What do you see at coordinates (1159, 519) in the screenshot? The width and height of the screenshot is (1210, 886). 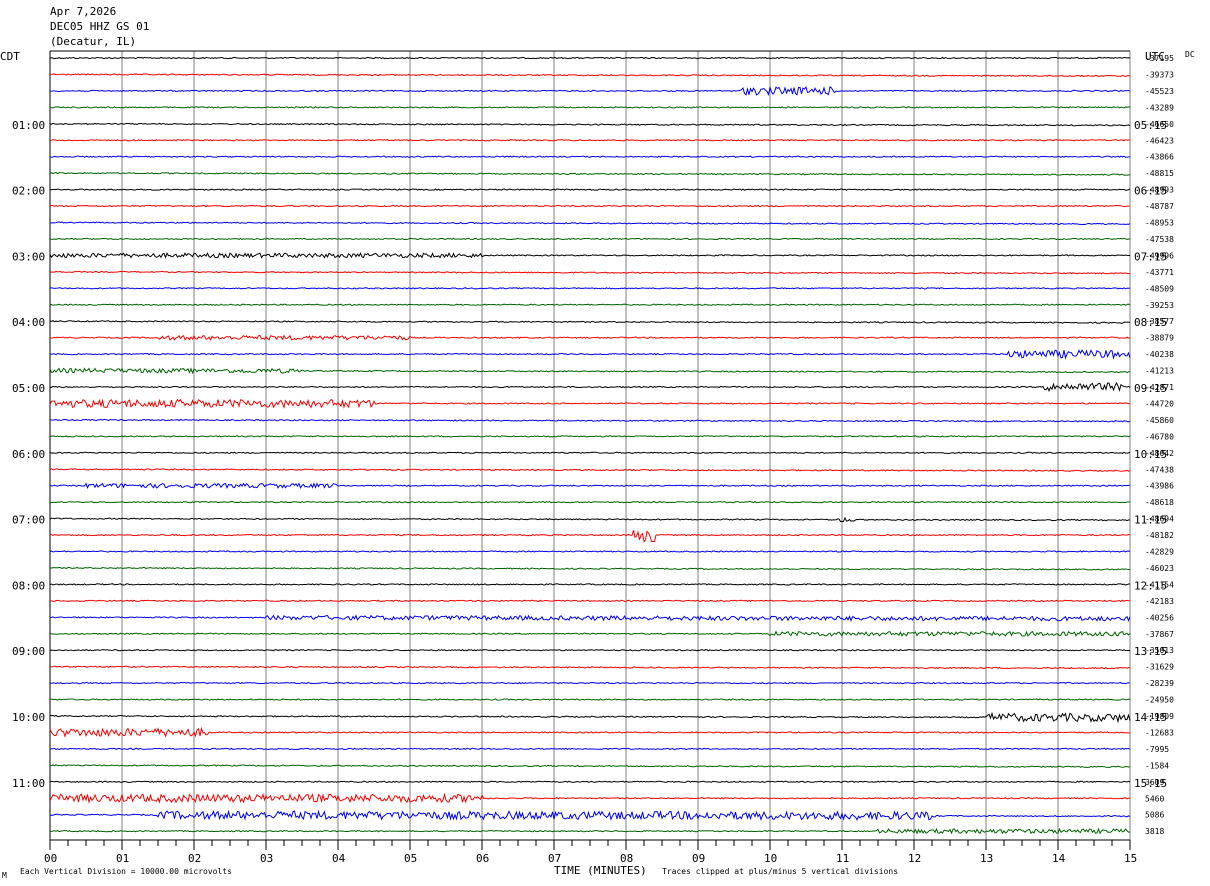 I see `trace-offset-label: -48694` at bounding box center [1159, 519].